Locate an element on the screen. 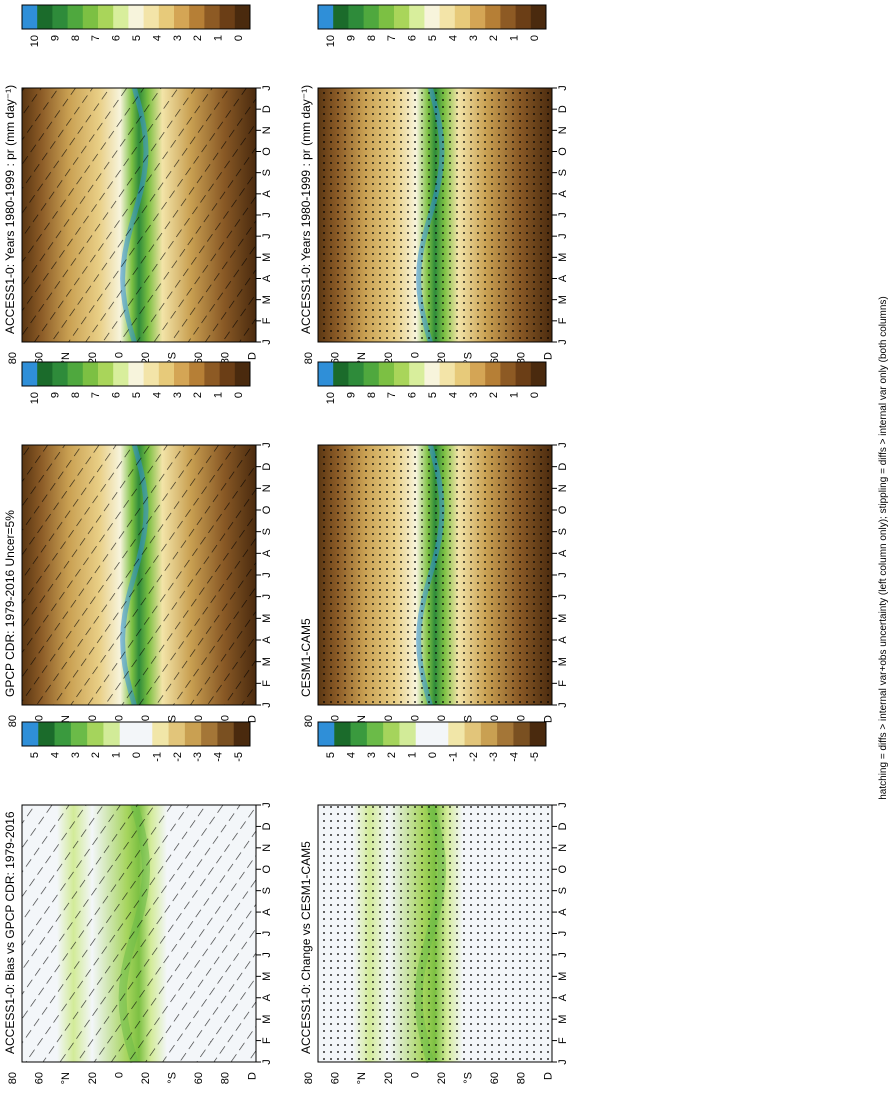 Image resolution: width=895 pixels, height=1097 pixels. lat-label: 0 is located at coordinates (119, 1075).